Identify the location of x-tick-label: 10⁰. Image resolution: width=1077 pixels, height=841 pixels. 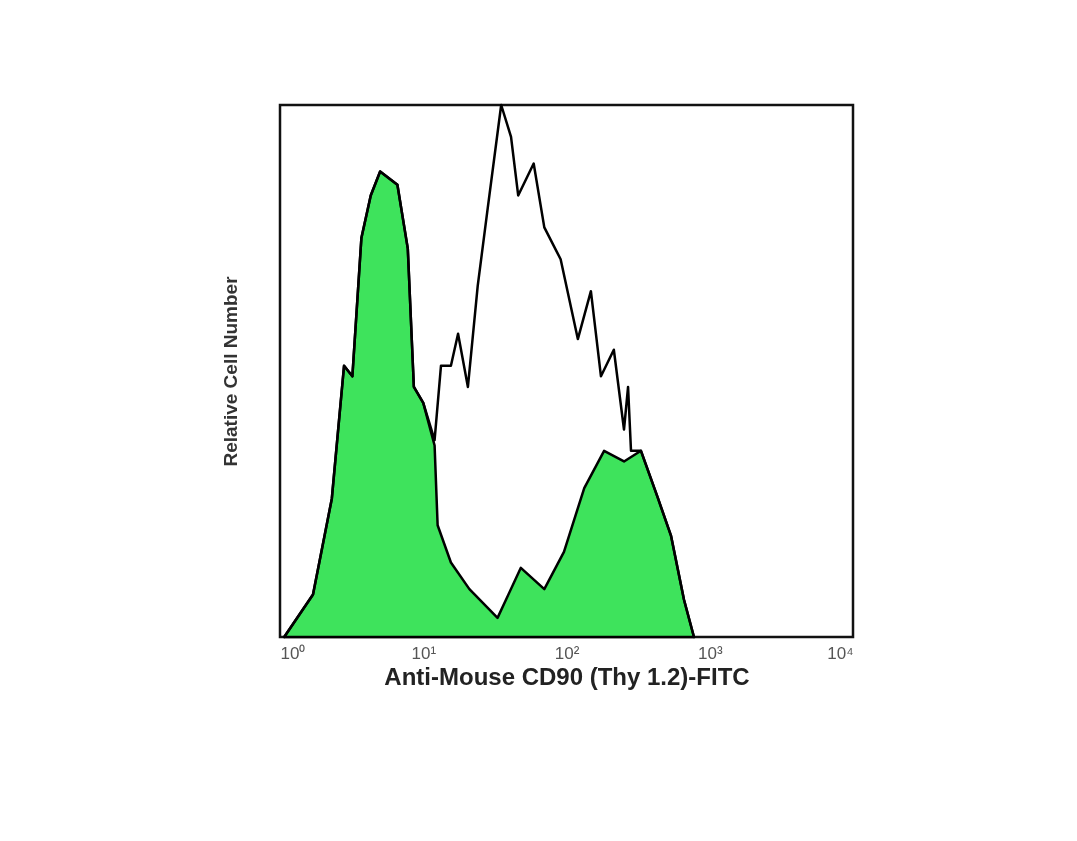
(293, 653).